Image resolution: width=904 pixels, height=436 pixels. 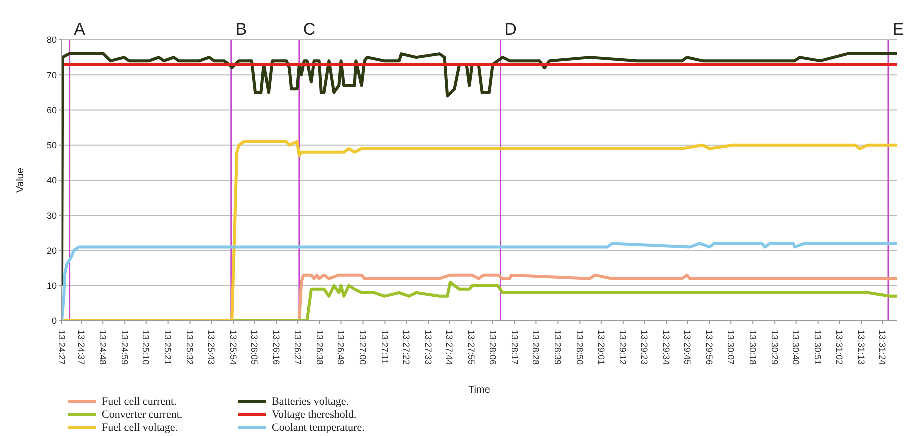 What do you see at coordinates (753, 348) in the screenshot?
I see `x-tick-label: 13:30:18` at bounding box center [753, 348].